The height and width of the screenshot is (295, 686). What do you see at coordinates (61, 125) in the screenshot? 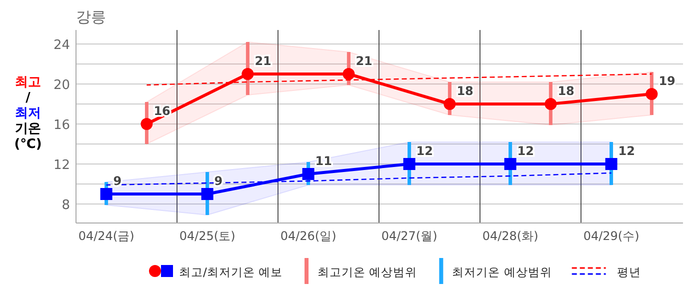
I see `y-tick-label: 16` at bounding box center [61, 125].